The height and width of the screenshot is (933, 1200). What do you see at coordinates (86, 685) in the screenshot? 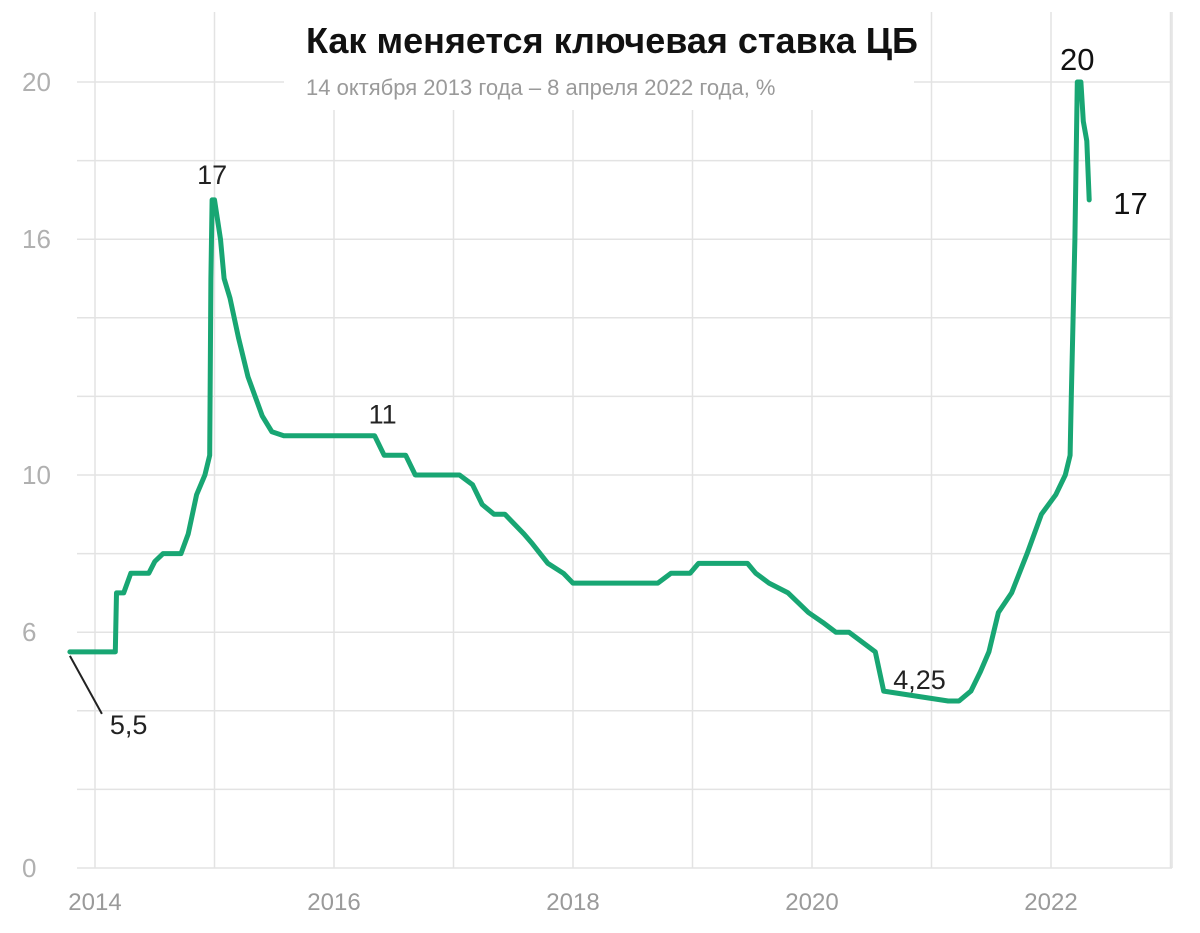
I see `annotation-leader-line` at bounding box center [86, 685].